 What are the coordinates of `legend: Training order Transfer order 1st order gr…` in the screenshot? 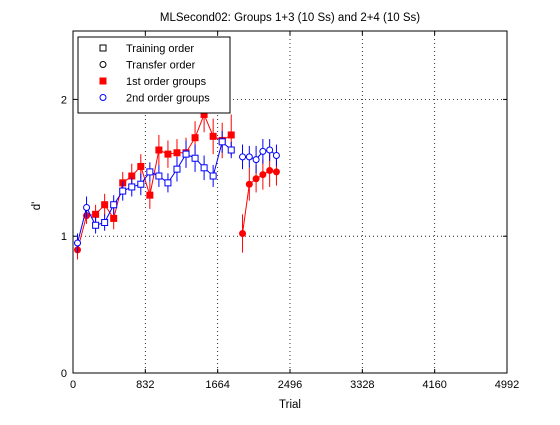 It's located at (154, 75).